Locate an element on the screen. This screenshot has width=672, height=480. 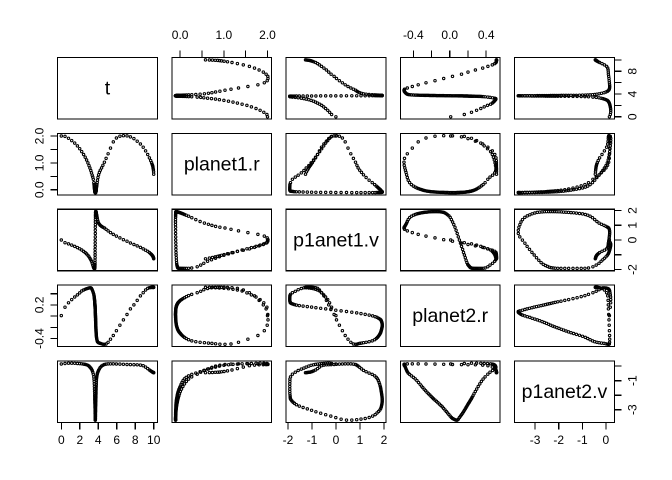
svg-text: 10 is located at coordinates (154, 440).